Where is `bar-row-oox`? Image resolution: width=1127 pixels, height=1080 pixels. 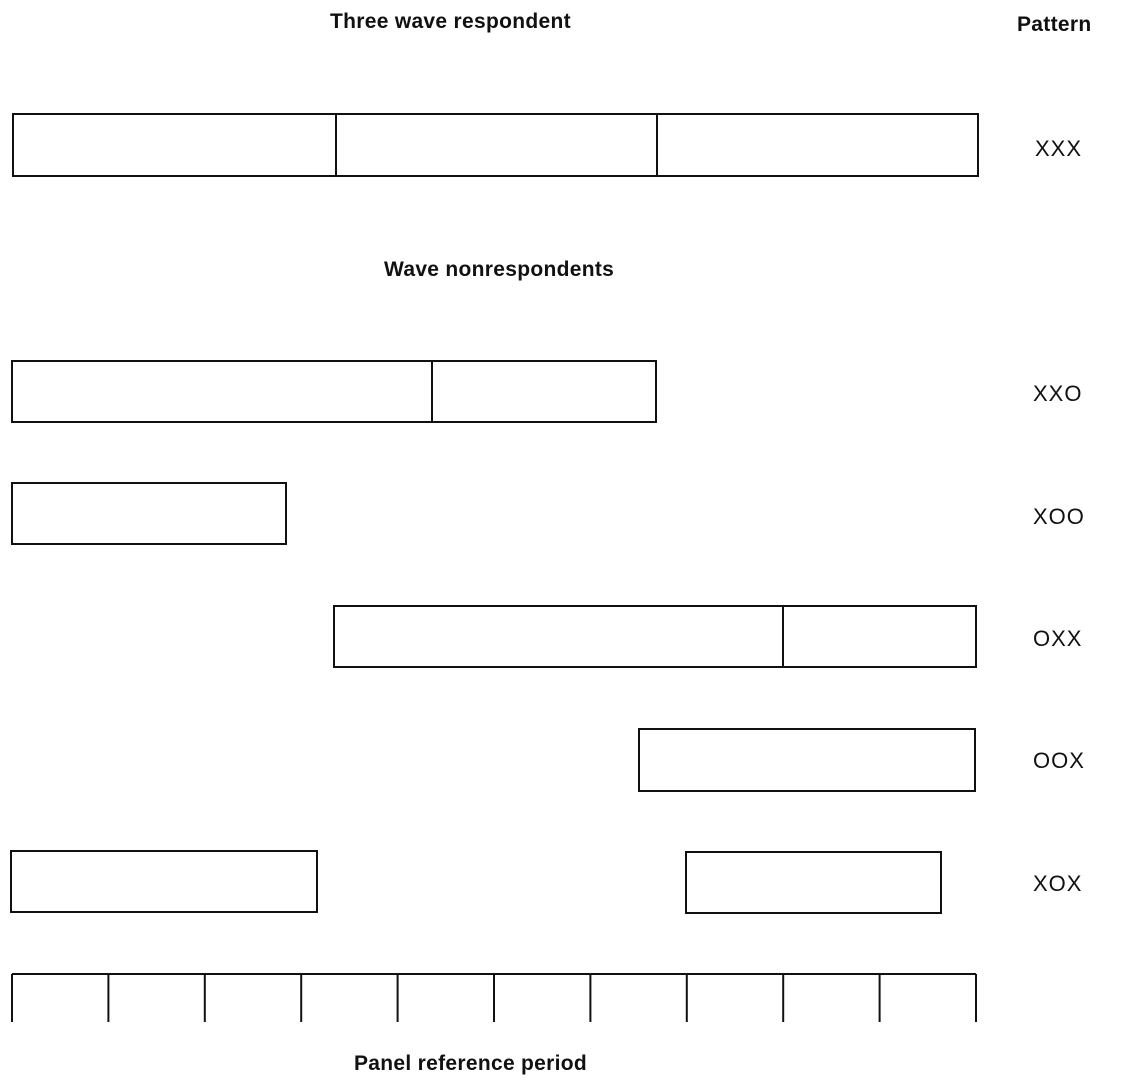 bar-row-oox is located at coordinates (807, 760).